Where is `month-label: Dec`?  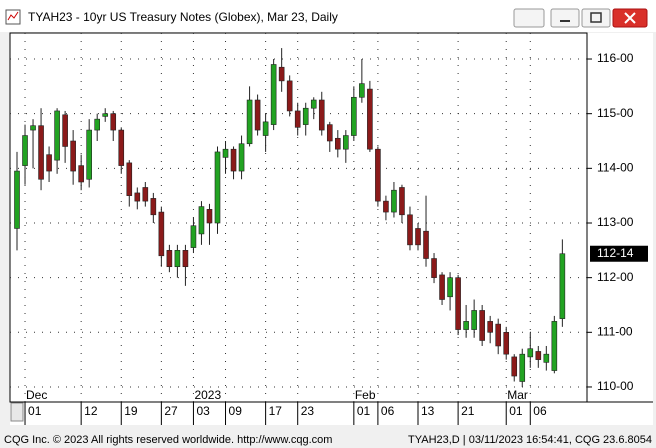 month-label: Dec is located at coordinates (36, 395).